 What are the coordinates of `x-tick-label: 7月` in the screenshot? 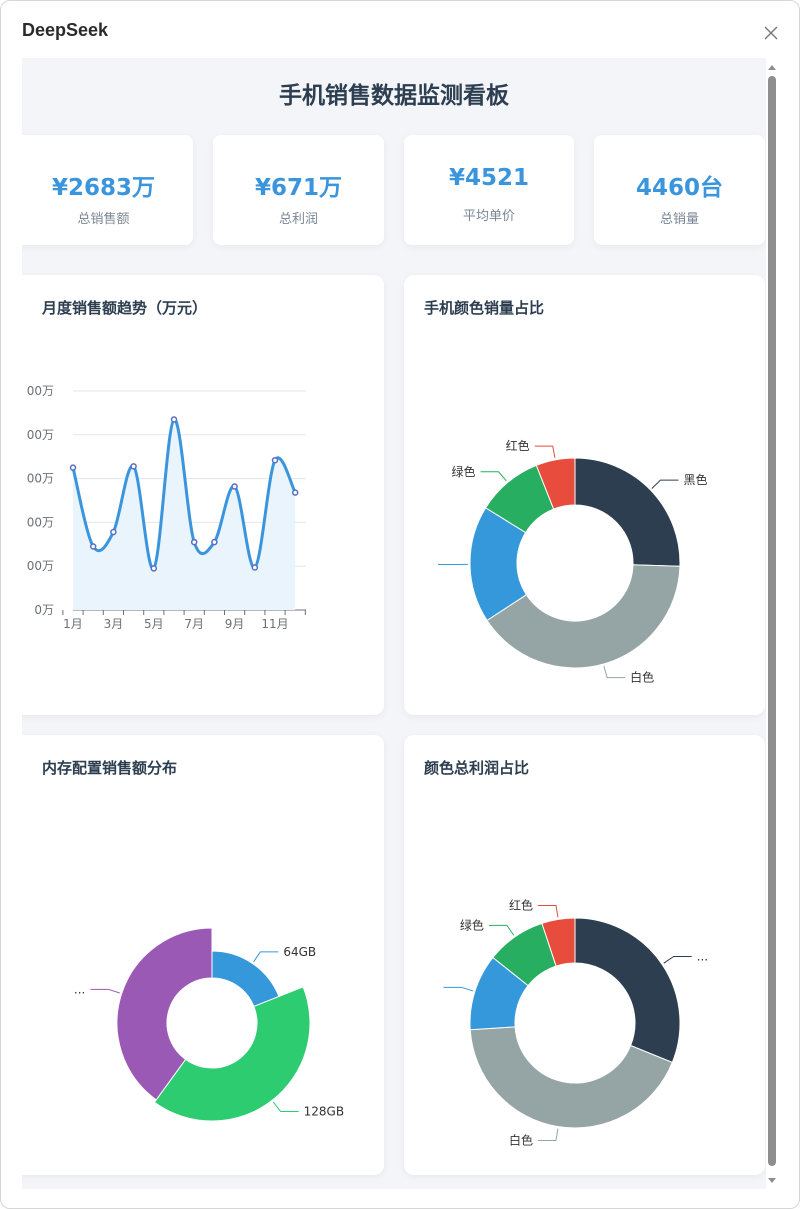 It's located at (194, 624).